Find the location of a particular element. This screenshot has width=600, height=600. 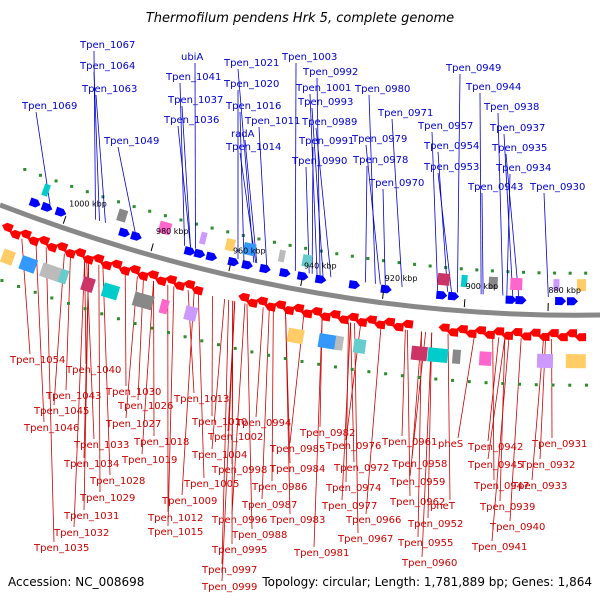

gene-label: Tpen_1001 is located at coordinates (323, 88).